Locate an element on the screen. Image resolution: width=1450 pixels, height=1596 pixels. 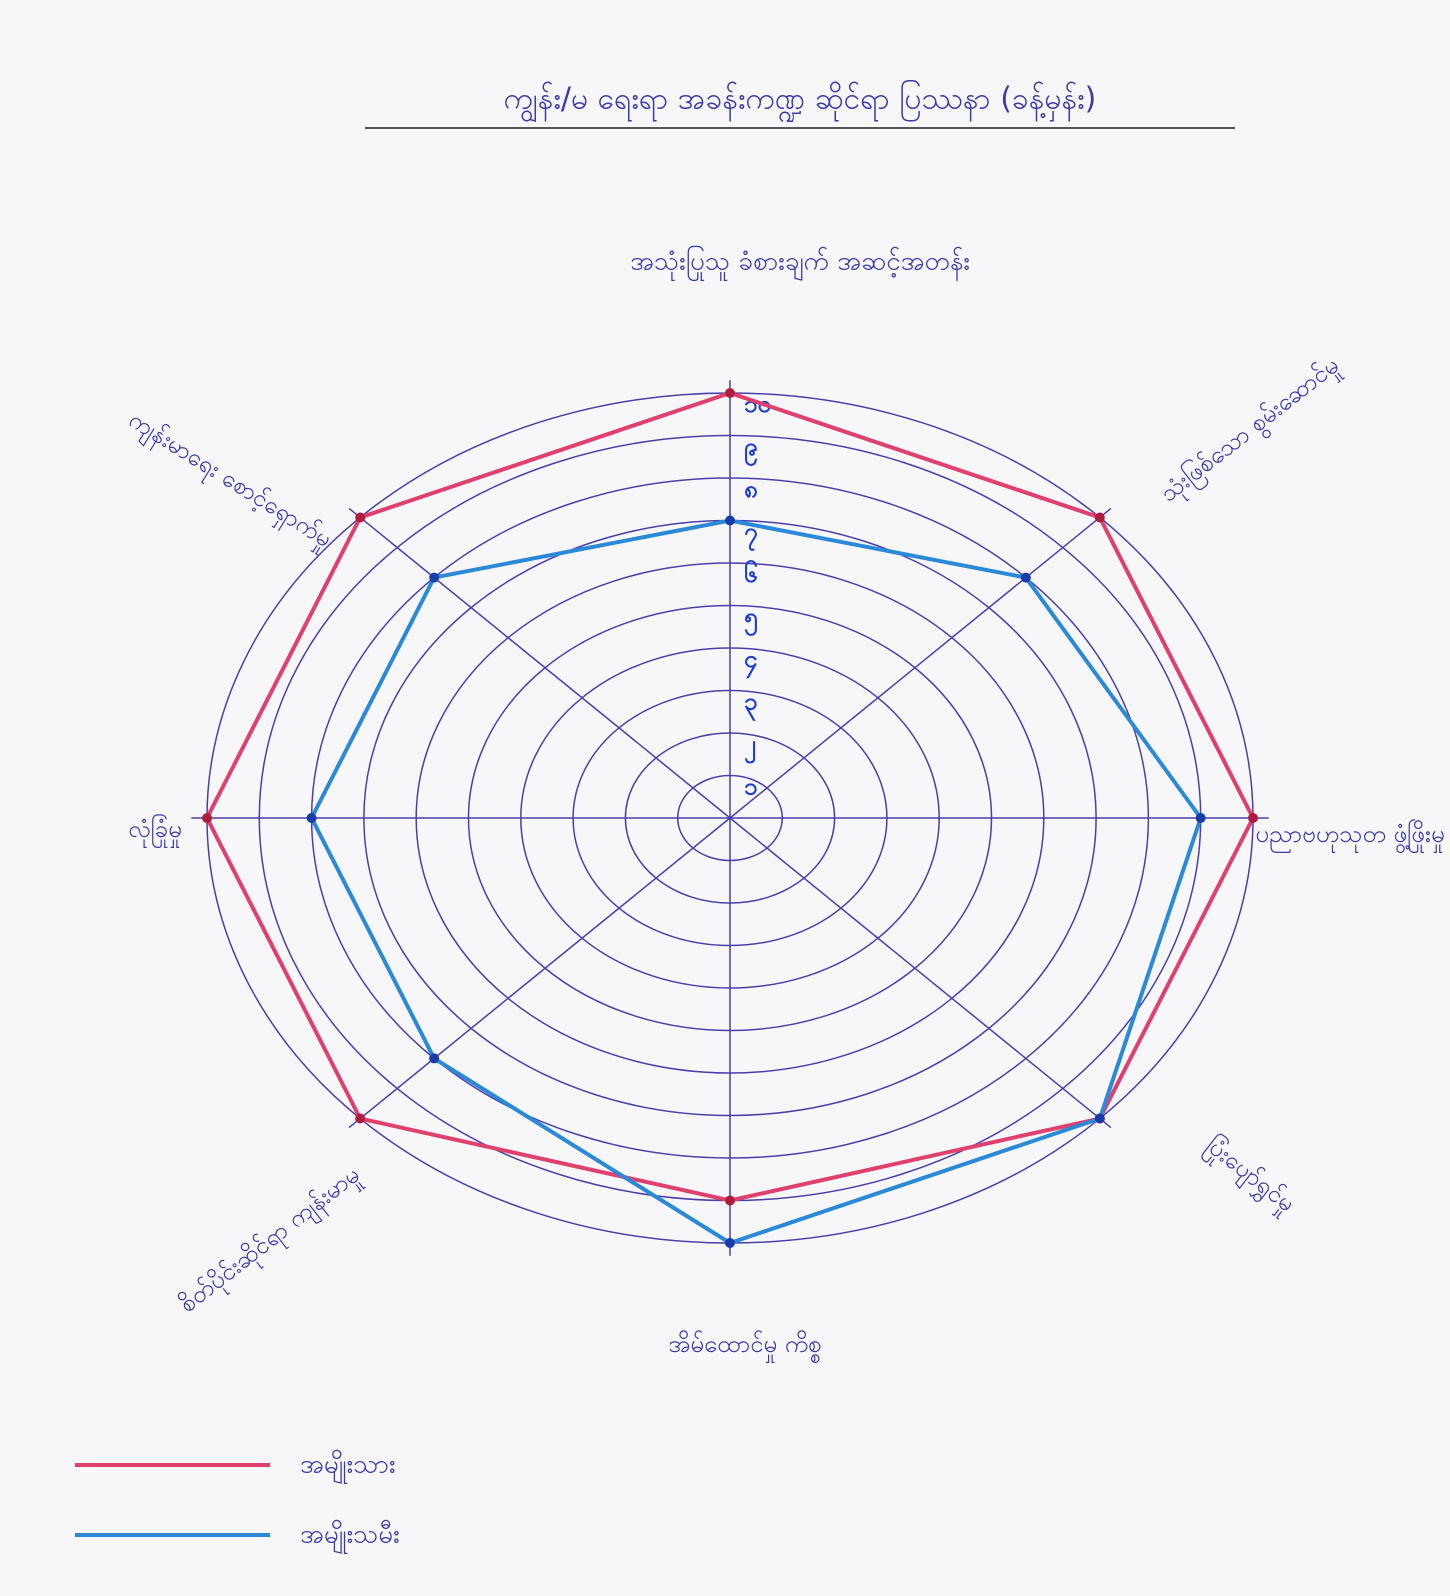
axis-label: သုံးဖြစ်သော စွမ်းဆောင်မှု is located at coordinates (1250, 430).